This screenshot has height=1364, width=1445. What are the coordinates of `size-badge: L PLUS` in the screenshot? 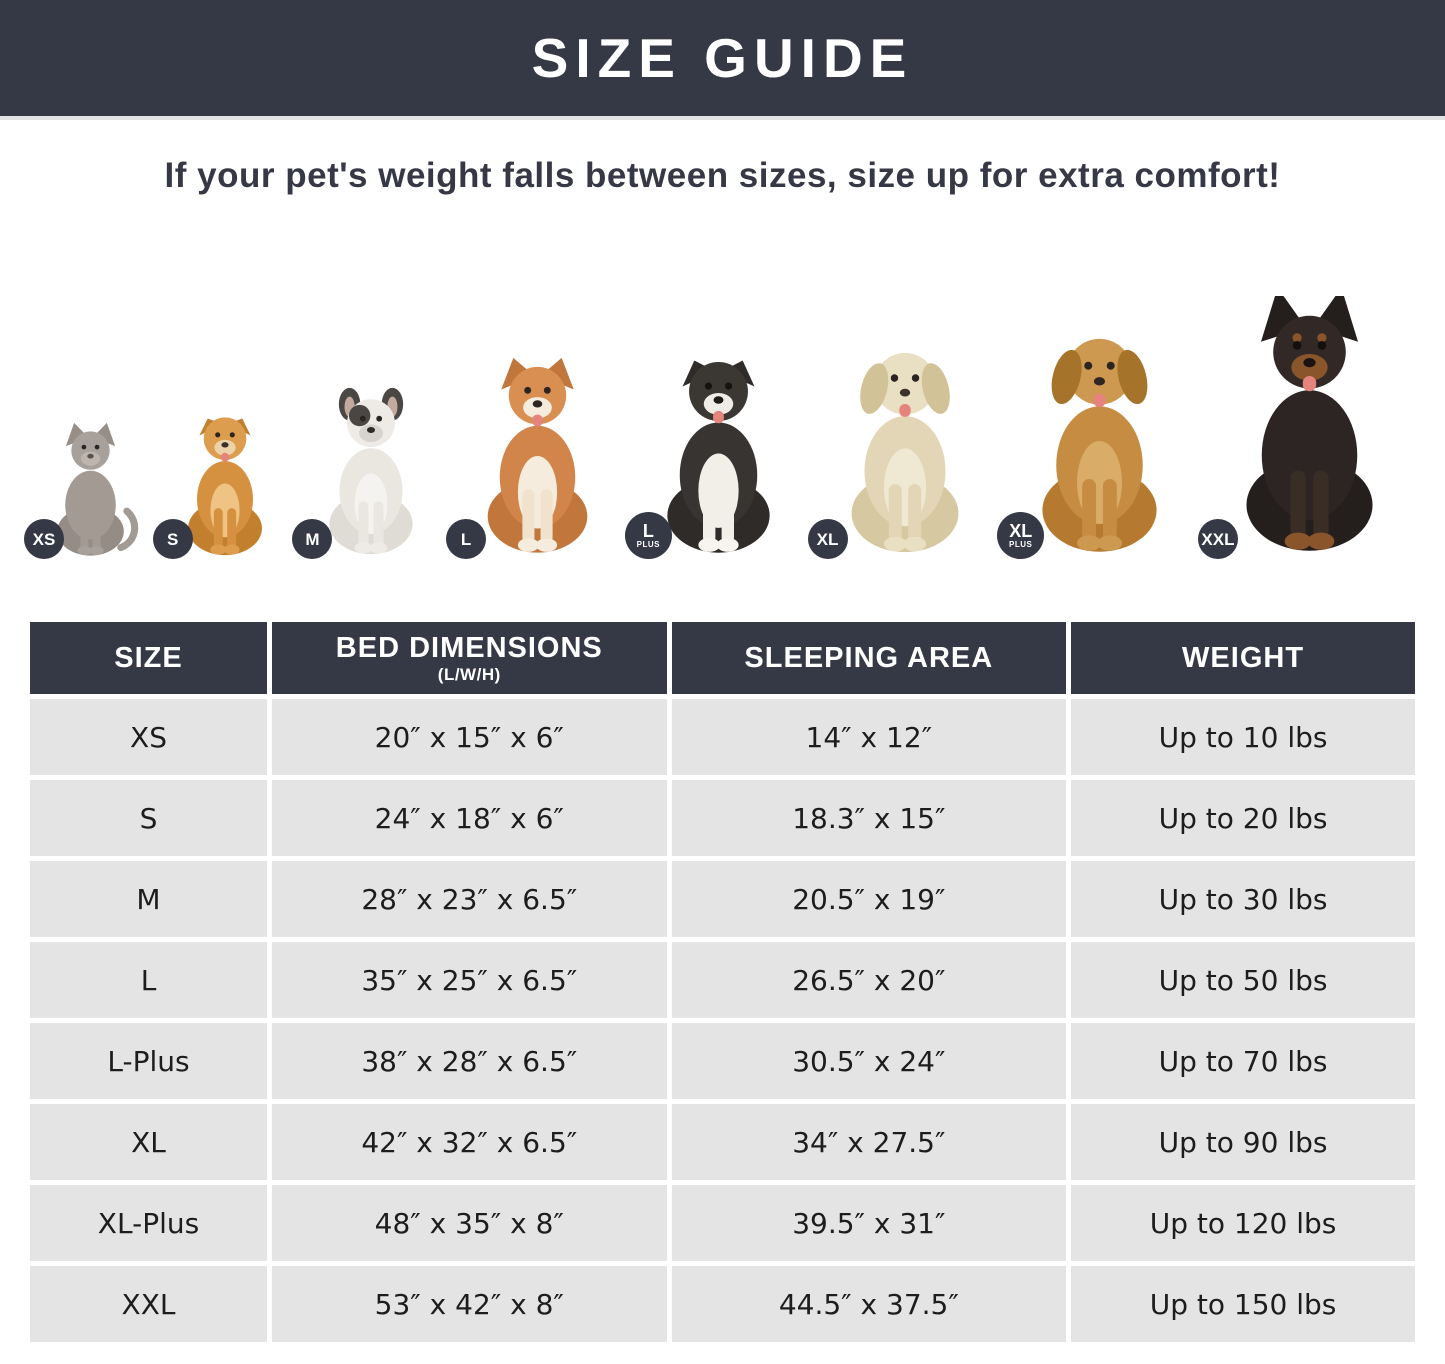 It's located at (648, 535).